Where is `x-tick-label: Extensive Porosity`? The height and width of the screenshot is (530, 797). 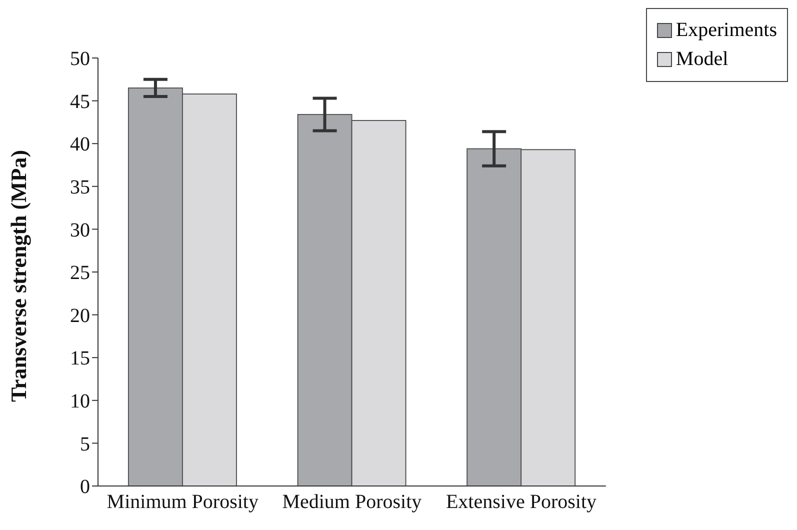 x-tick-label: Extensive Porosity is located at coordinates (521, 502).